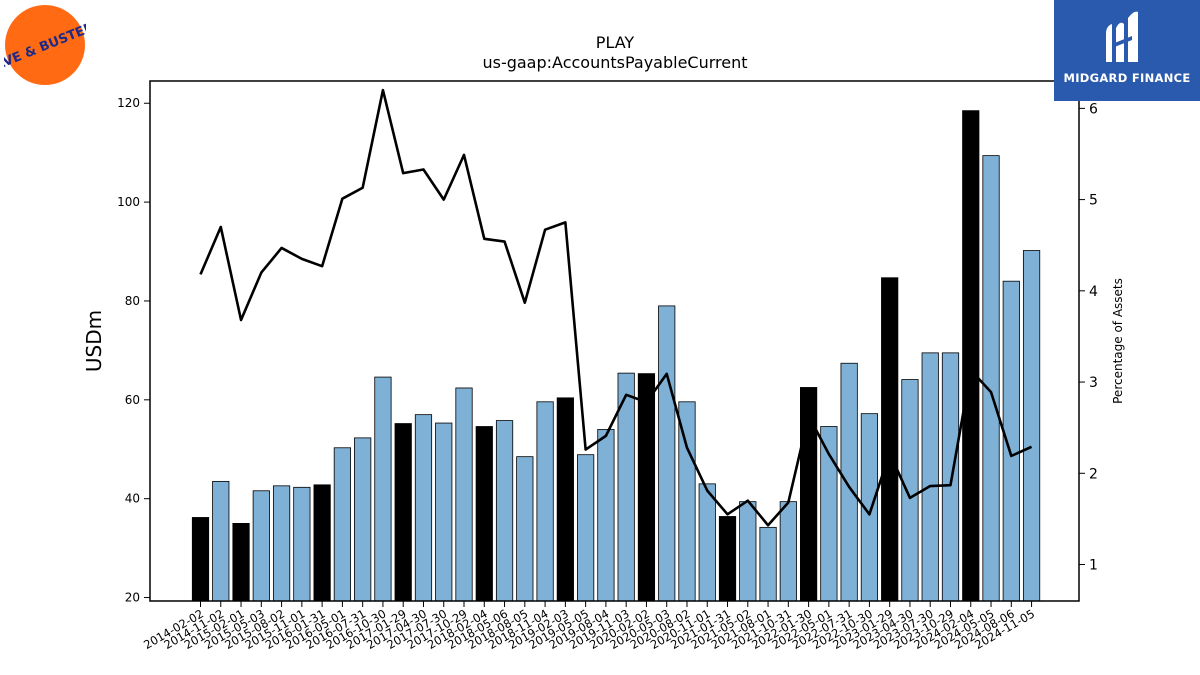 The height and width of the screenshot is (675, 1200). I want to click on y-tick-label: 80, so click(132, 301).